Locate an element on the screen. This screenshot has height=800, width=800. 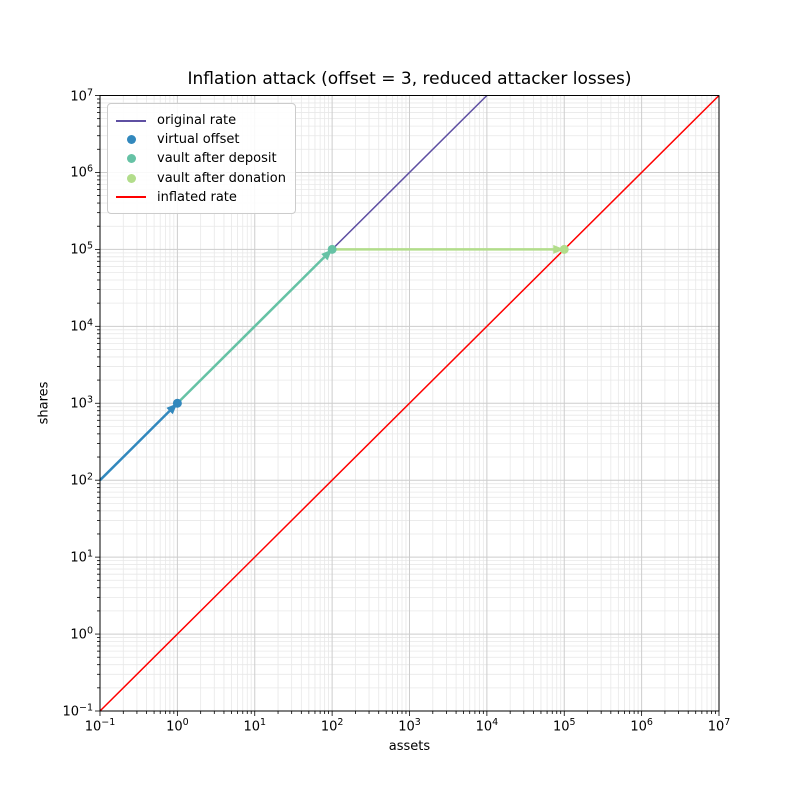
x-tick-label-1e7: 10⁷ is located at coordinates (719, 726).